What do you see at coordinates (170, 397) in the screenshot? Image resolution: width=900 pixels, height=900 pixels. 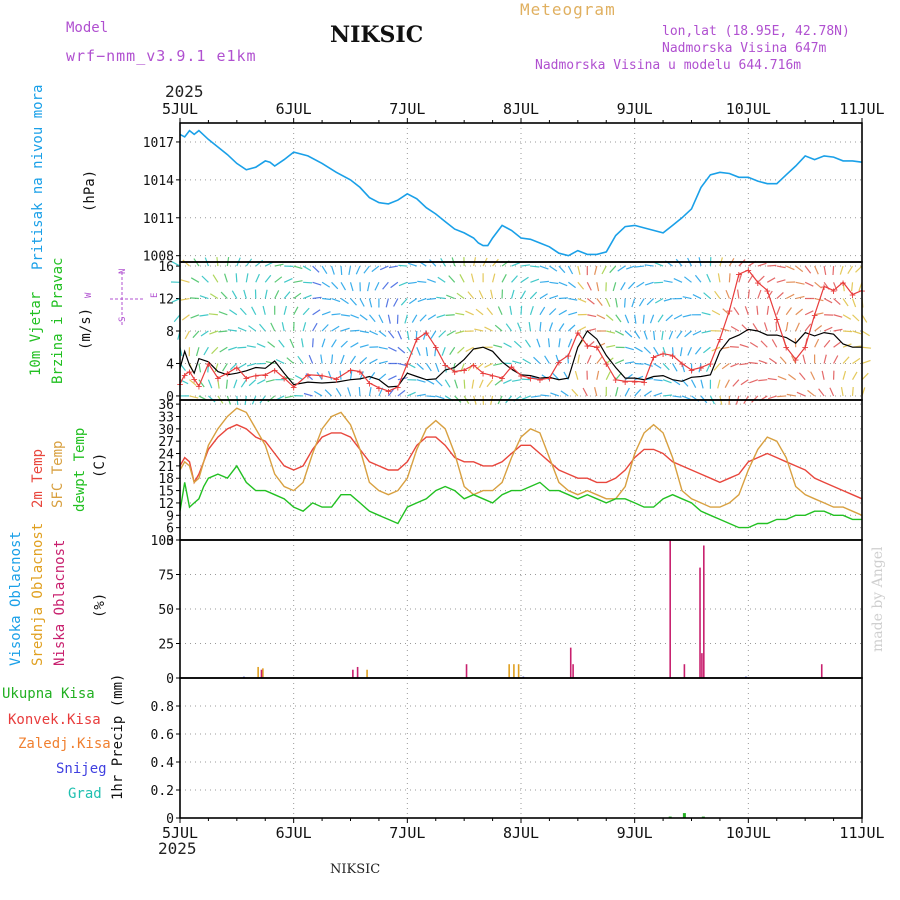 I see `y-tick-label: 0` at bounding box center [170, 397].